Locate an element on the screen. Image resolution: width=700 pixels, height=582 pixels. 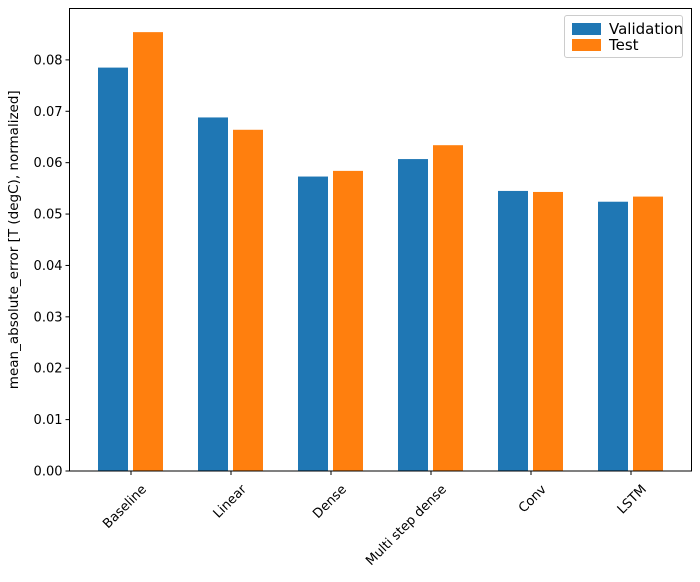
bar-test-baseline is located at coordinates (148, 252).